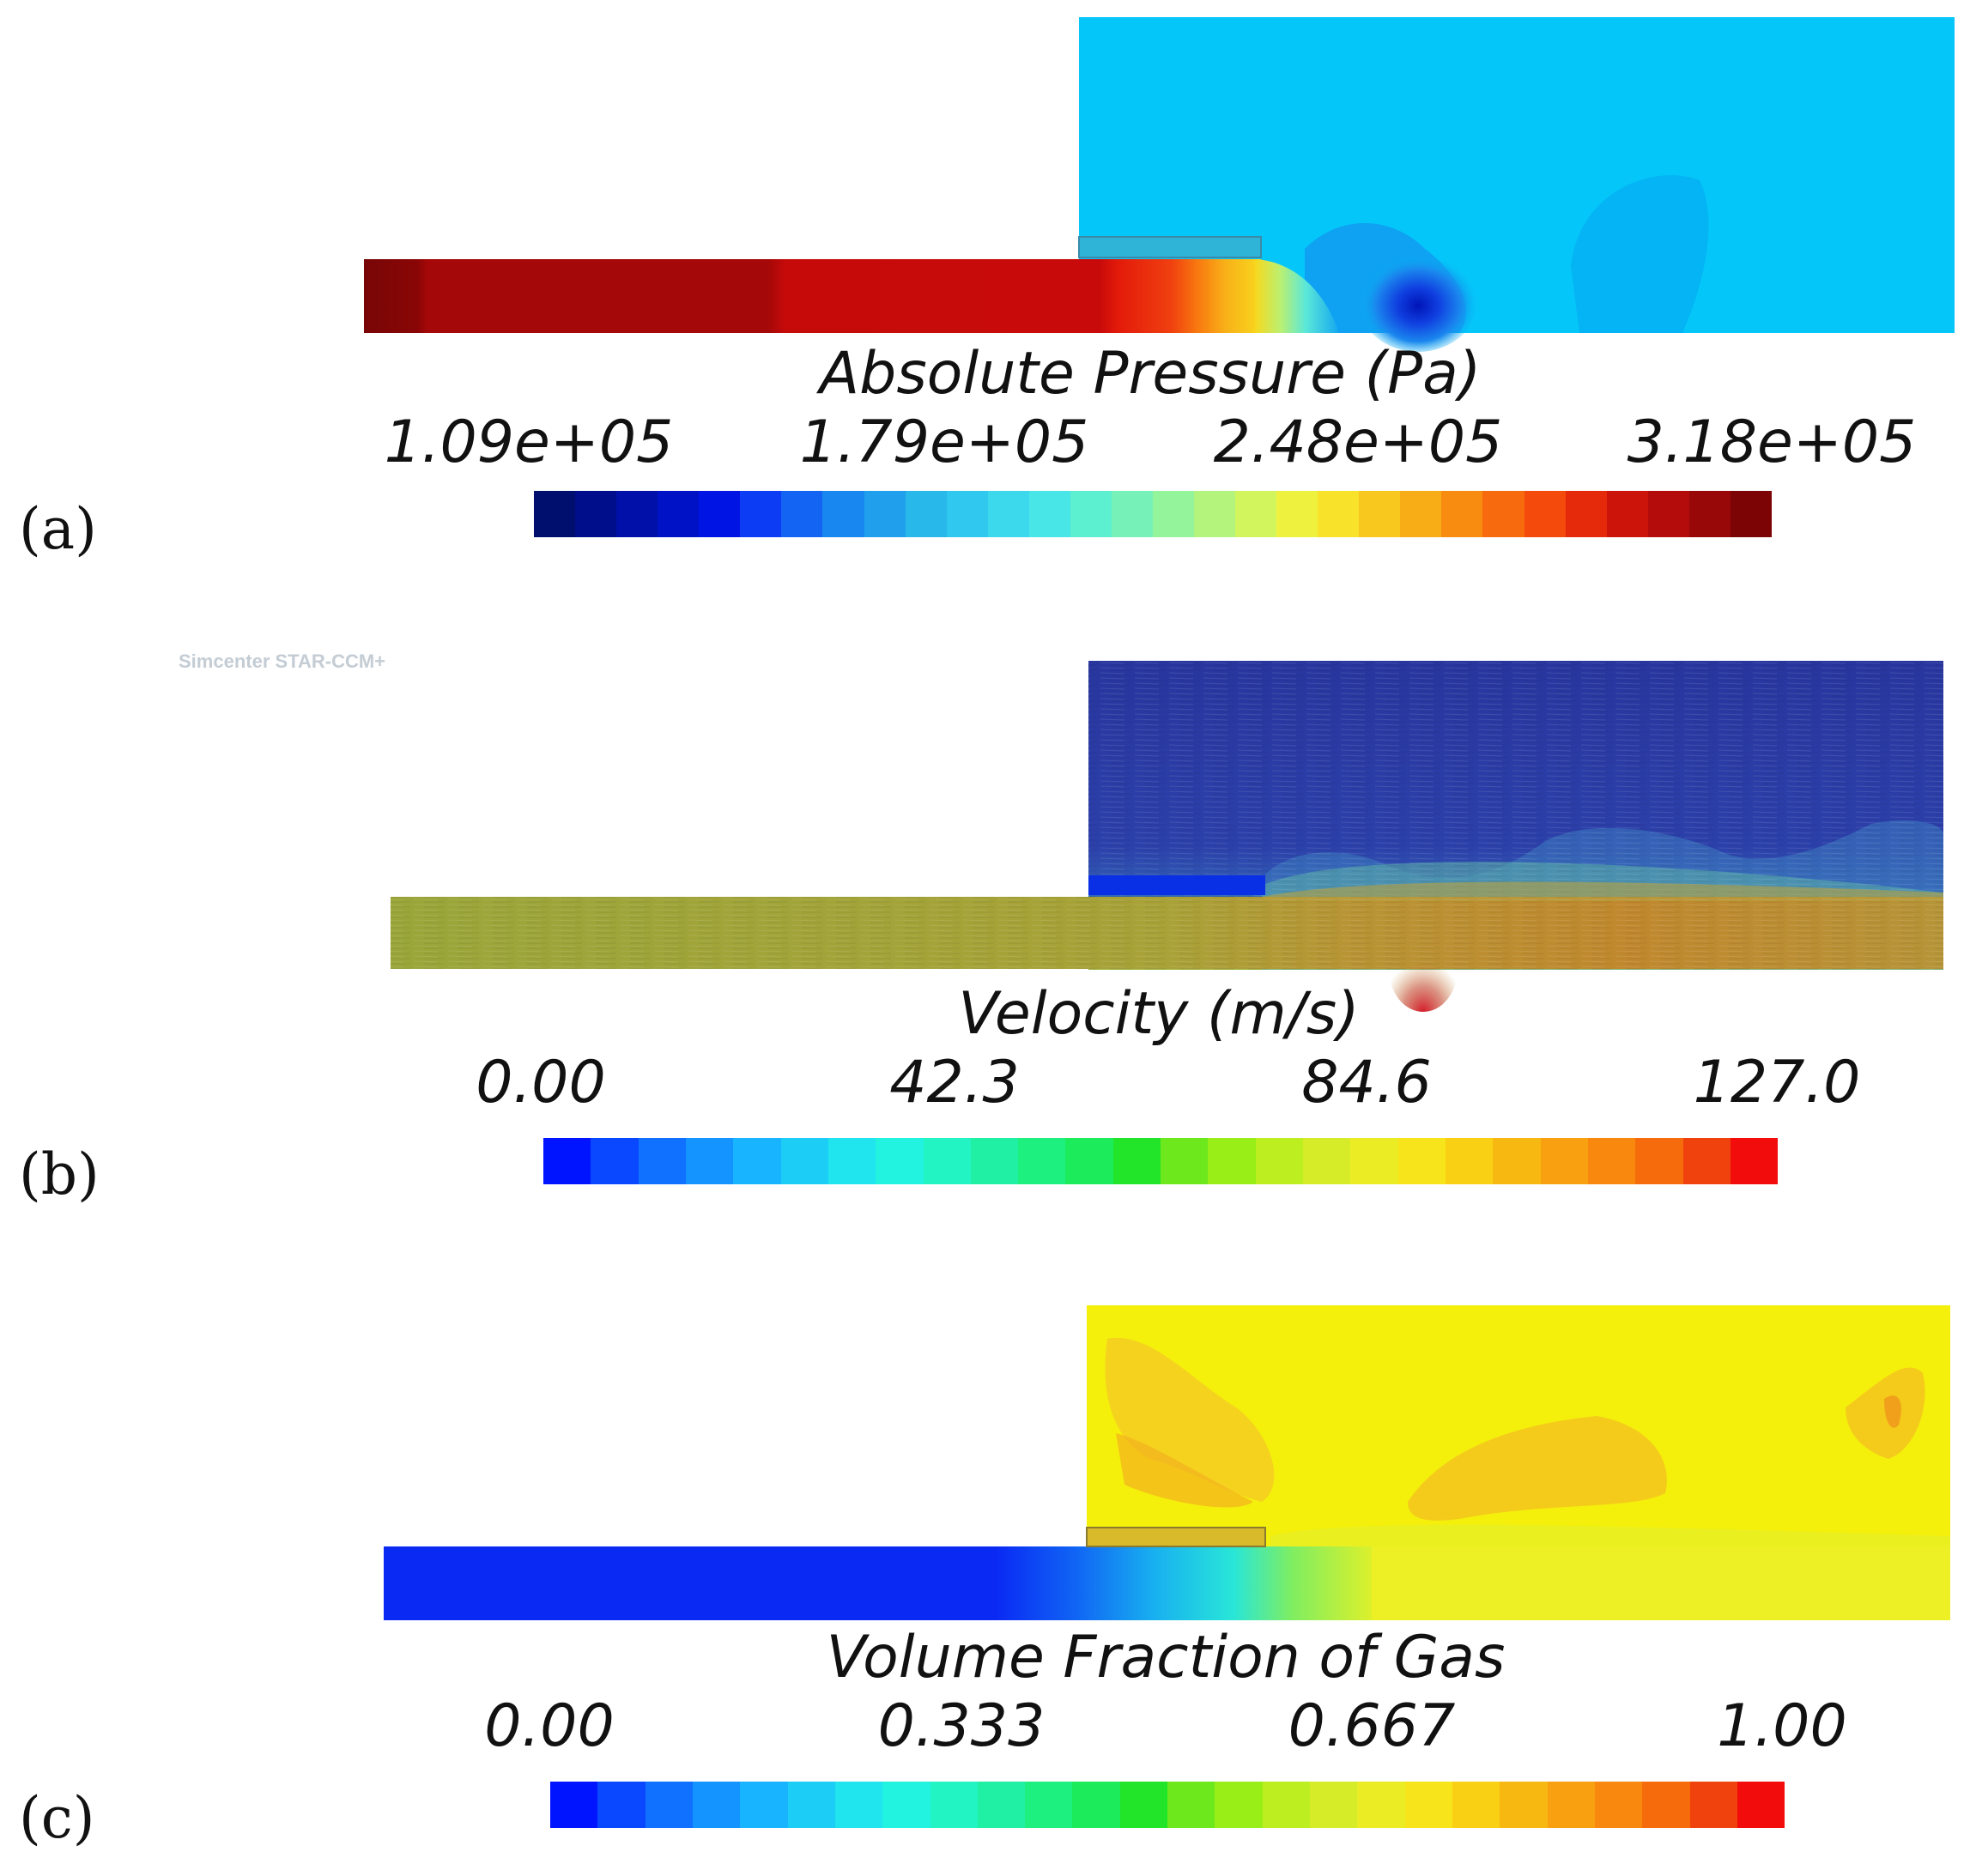 This screenshot has width=1976, height=1876. I want to click on pressure-inlet-channel, so click(812, 296).